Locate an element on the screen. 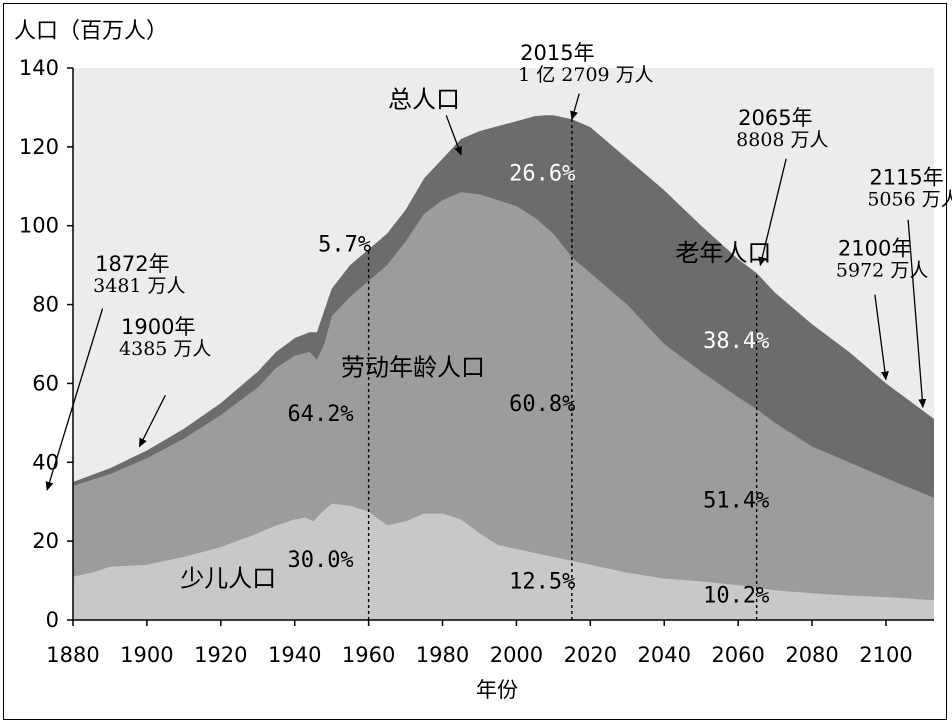 This screenshot has width=952, height=725. x-tick-label: 2000 is located at coordinates (516, 655).